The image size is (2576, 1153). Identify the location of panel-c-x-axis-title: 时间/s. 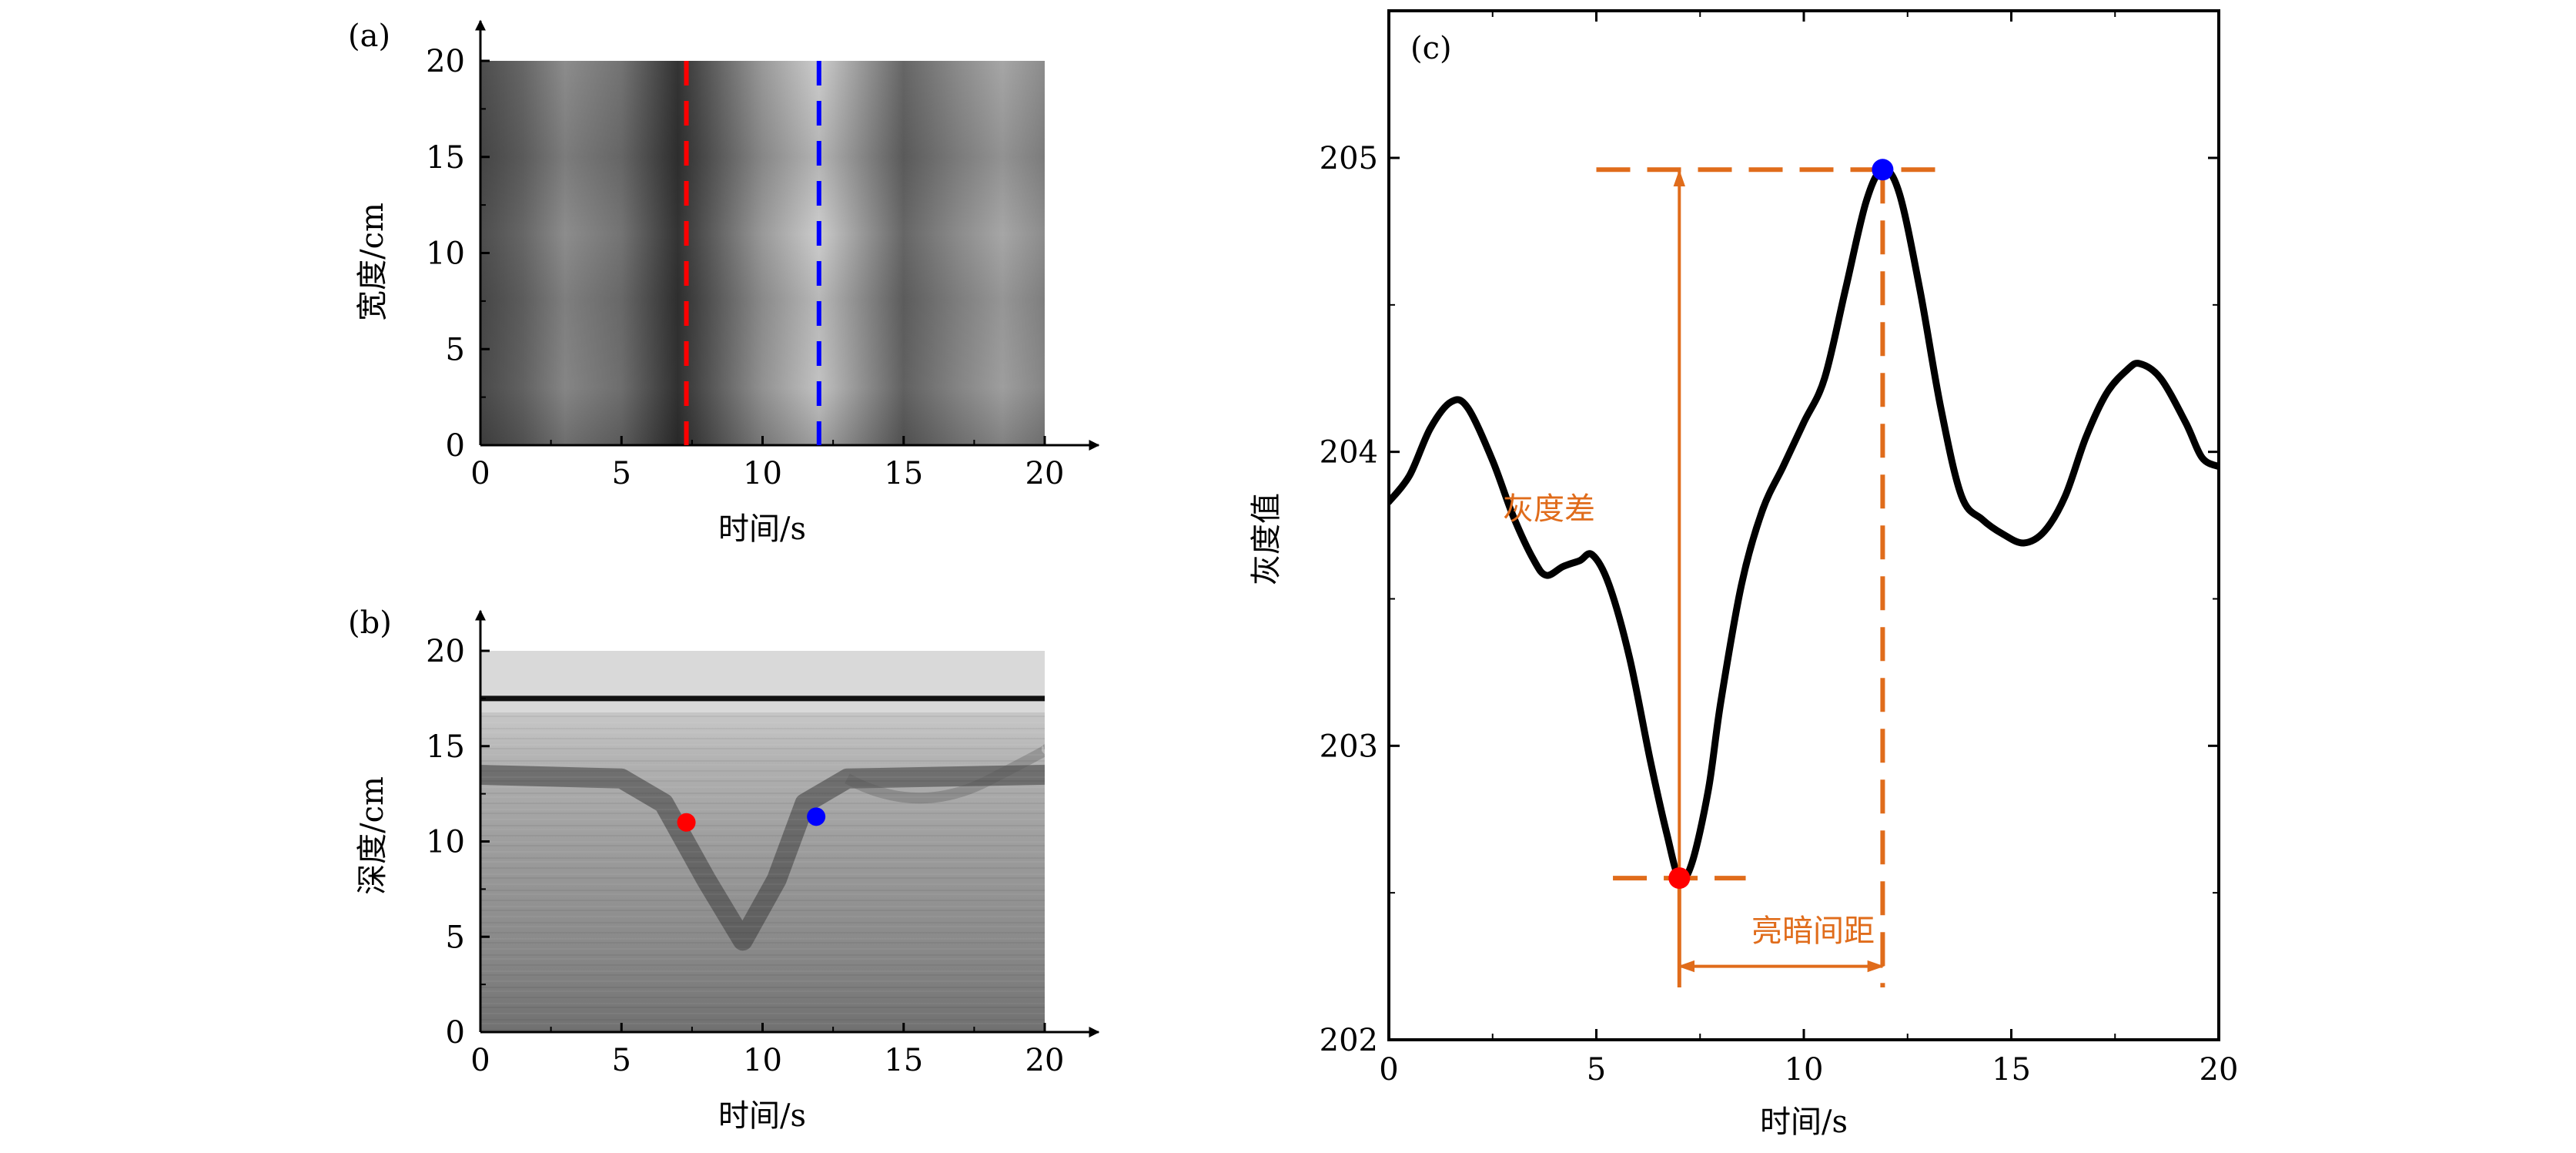
(1804, 1122).